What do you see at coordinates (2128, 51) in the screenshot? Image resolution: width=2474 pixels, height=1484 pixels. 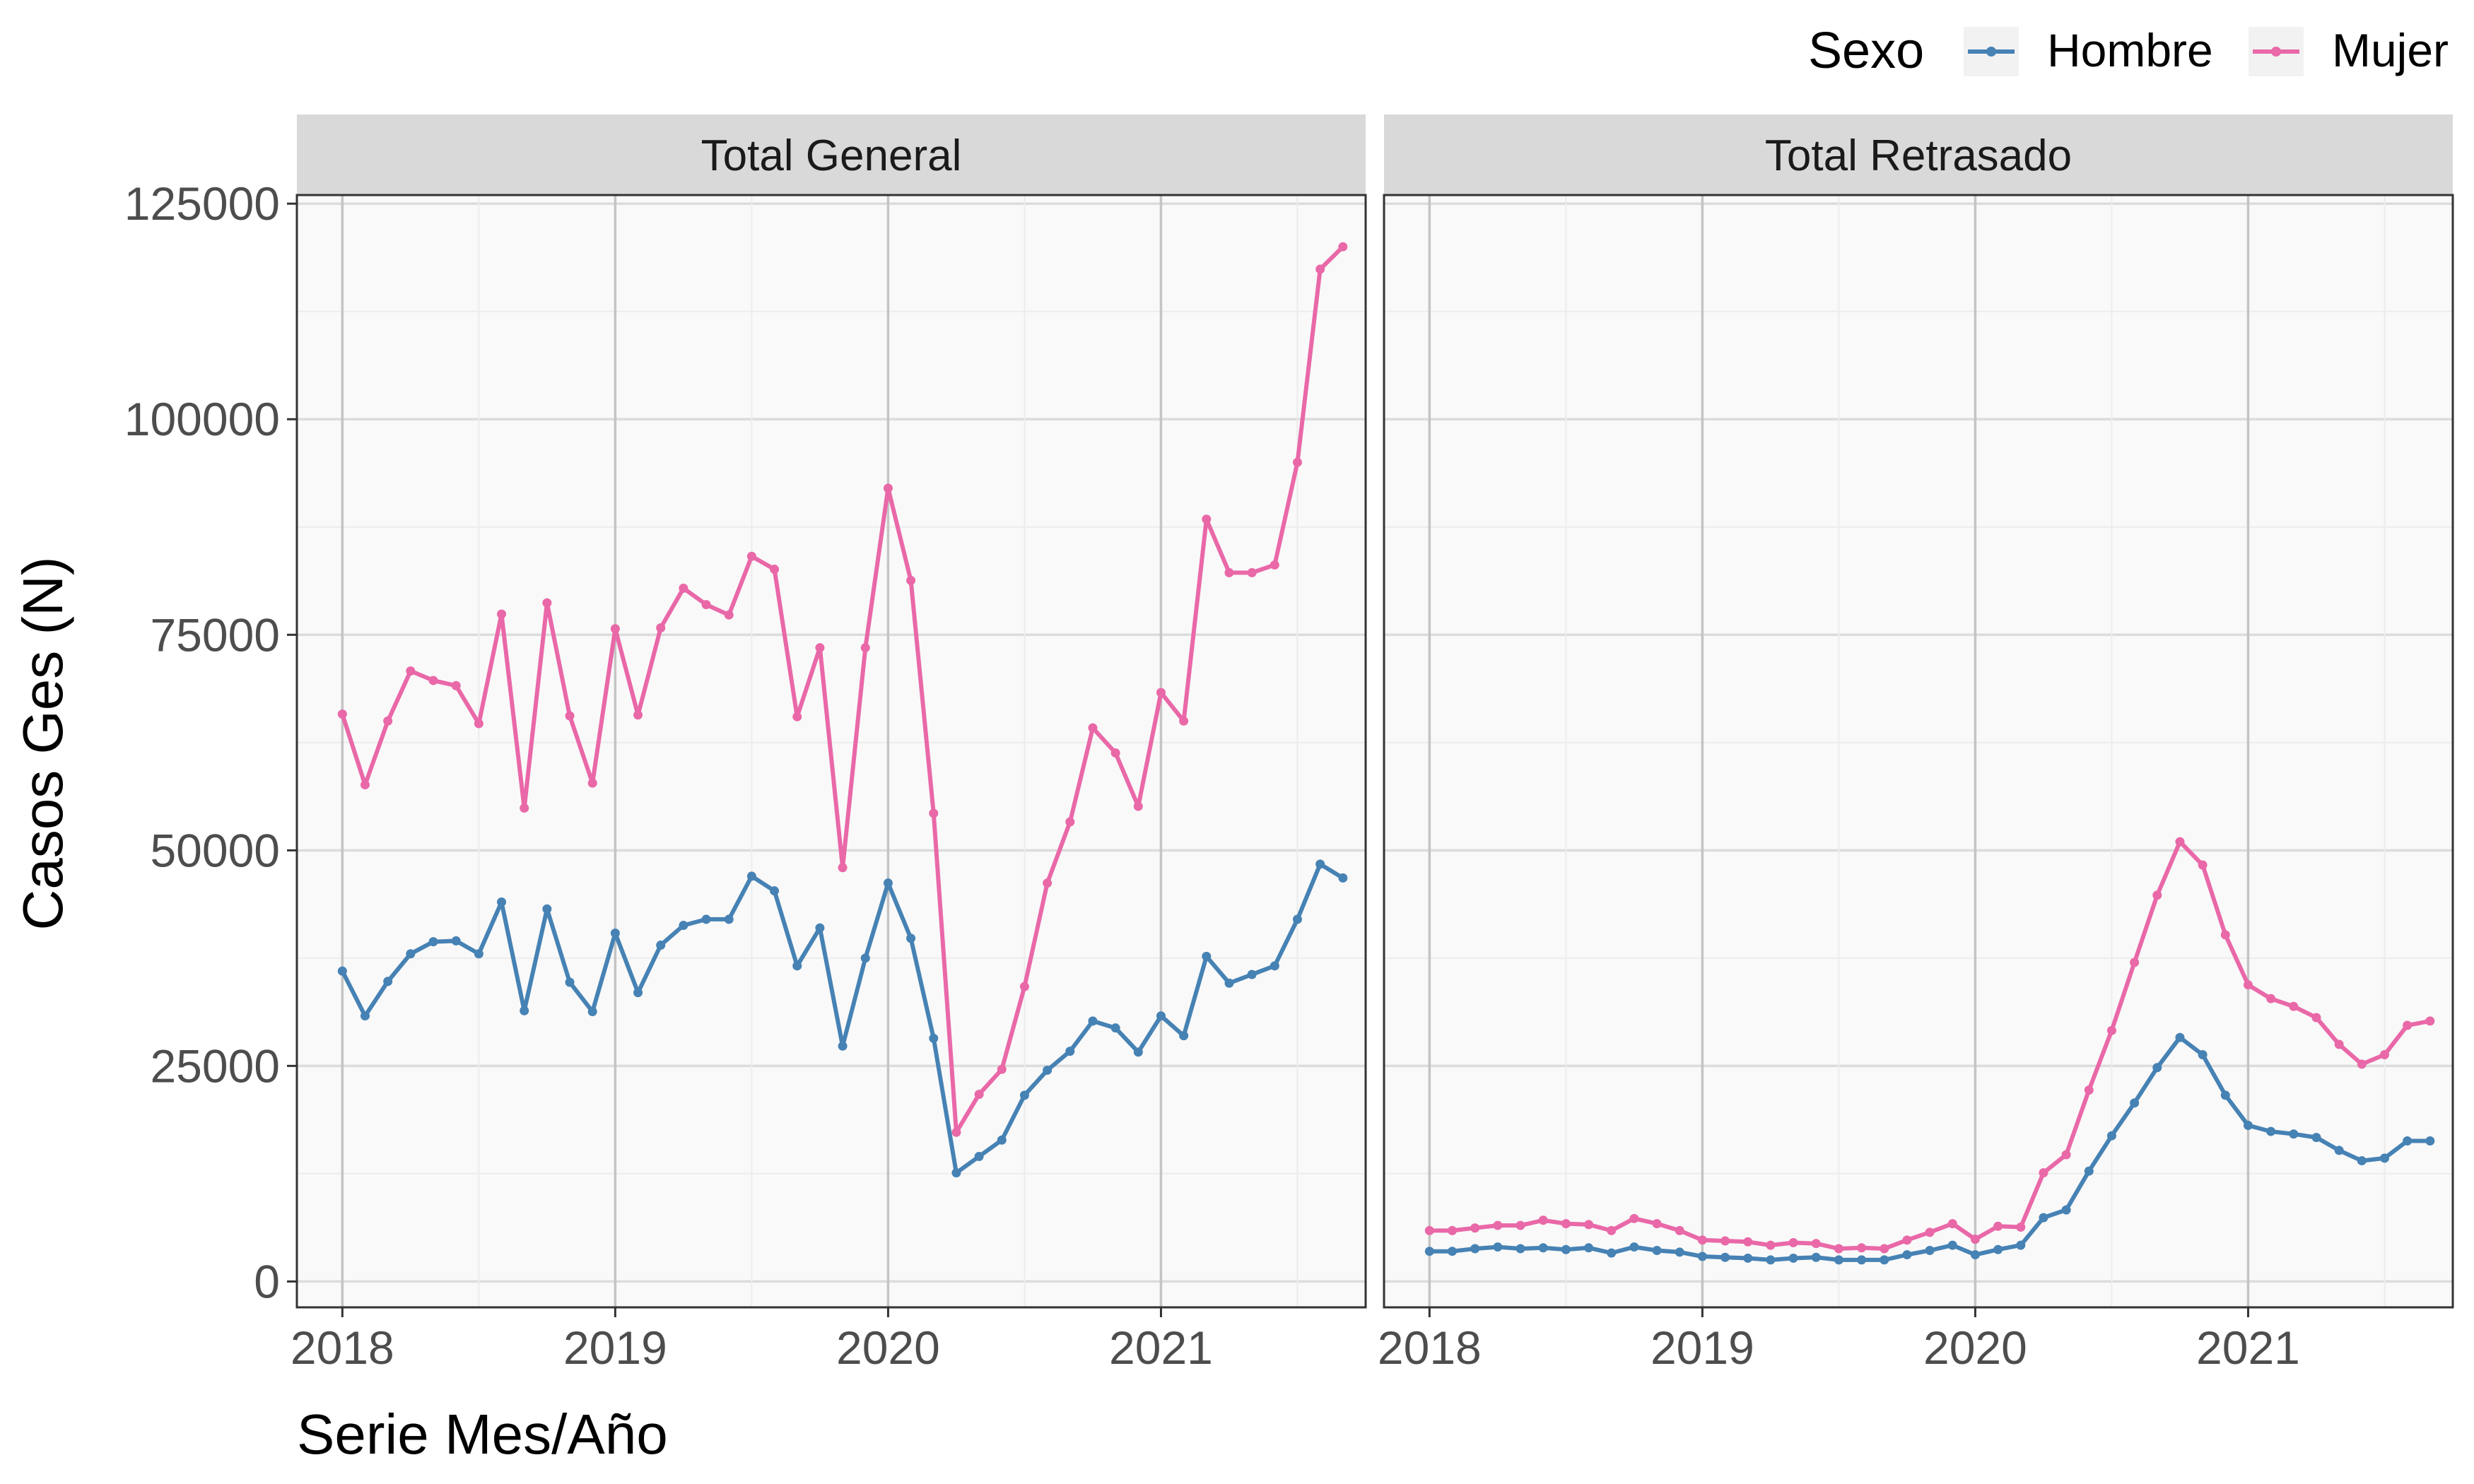 I see `legend: Sexo Hombre Mujer` at bounding box center [2128, 51].